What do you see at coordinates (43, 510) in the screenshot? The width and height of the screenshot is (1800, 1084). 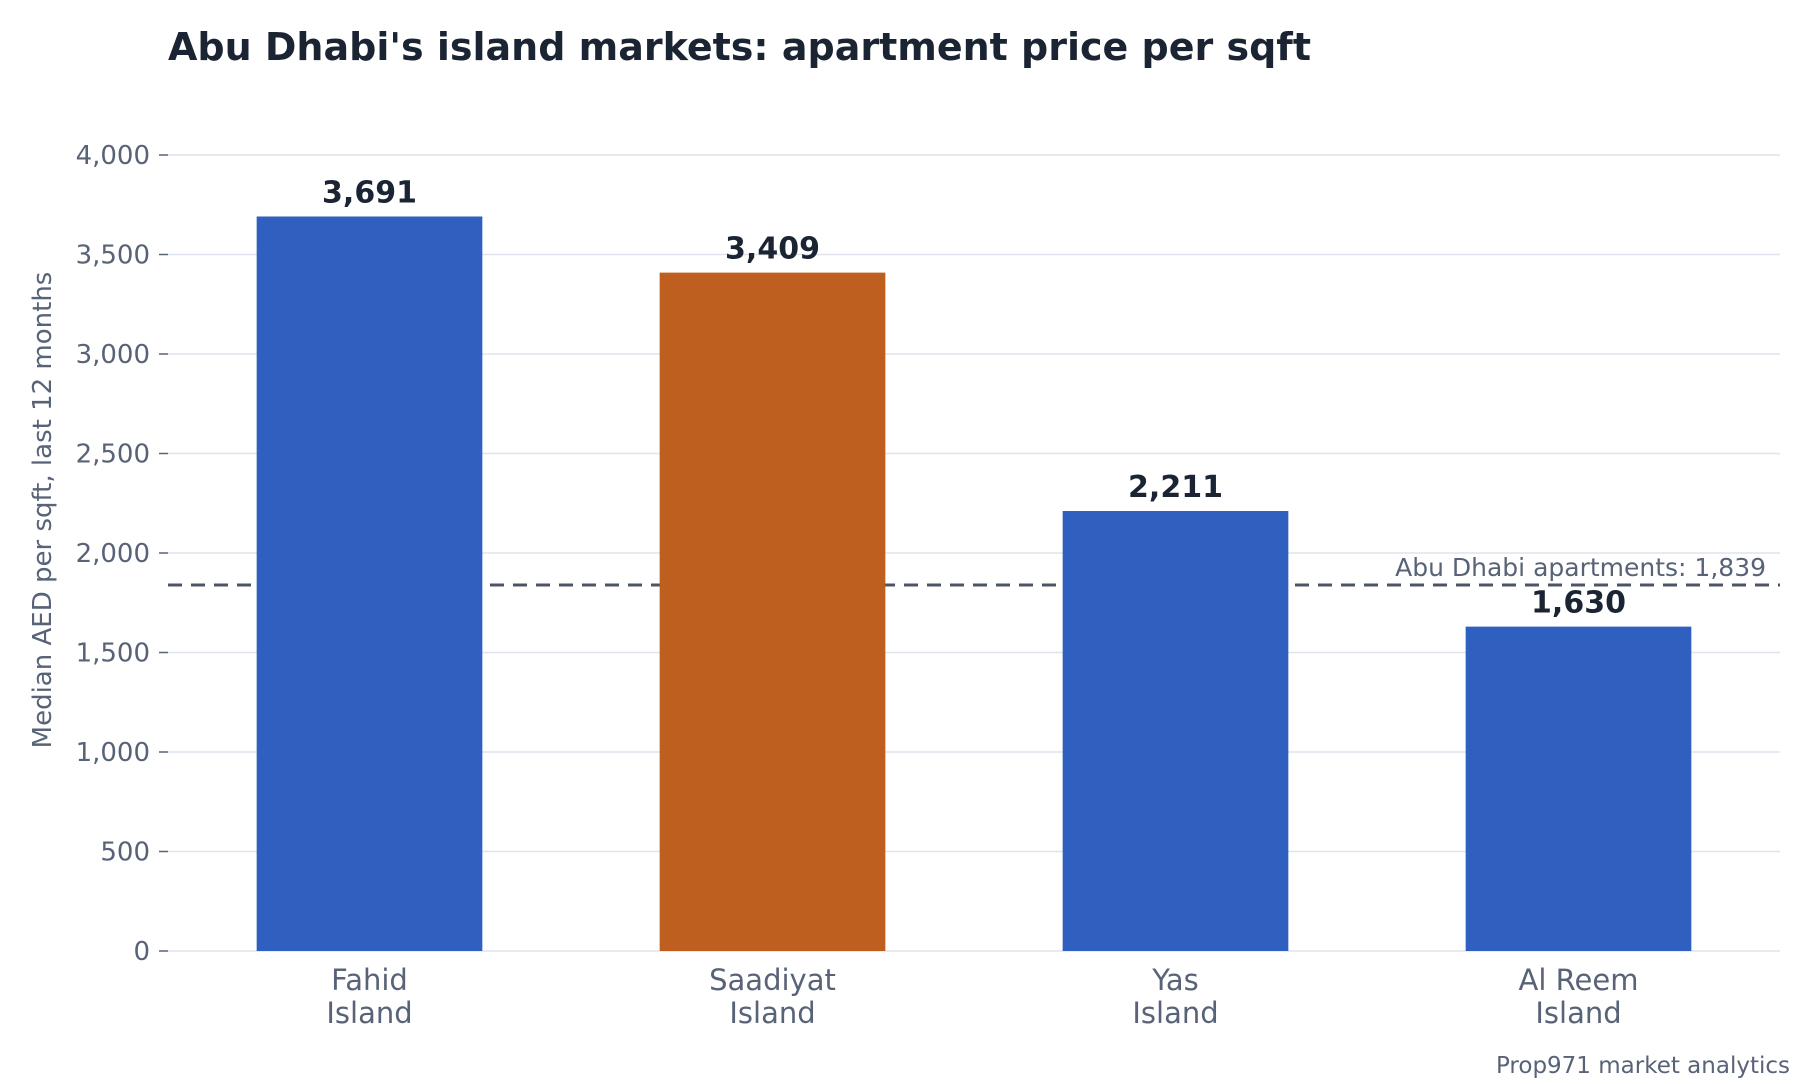 I see `y-axis-label: Median AED per sqft, last 12 months` at bounding box center [43, 510].